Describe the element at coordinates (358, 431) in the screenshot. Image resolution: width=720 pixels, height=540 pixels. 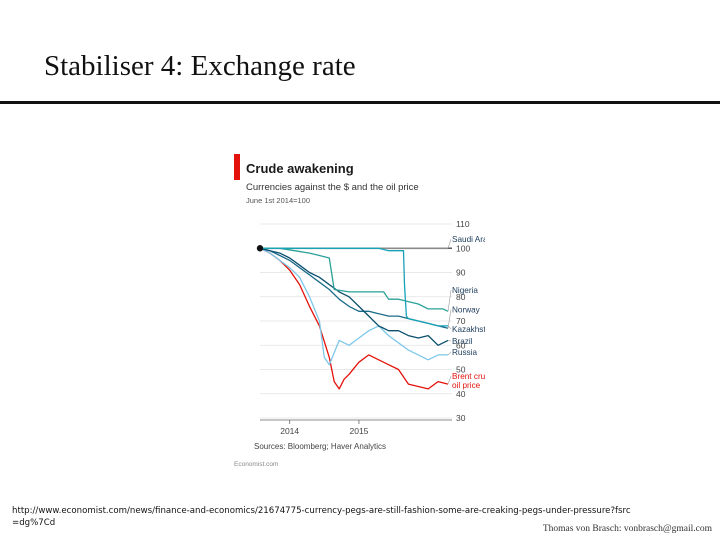
I see `x-tick-label: 2015` at that location.